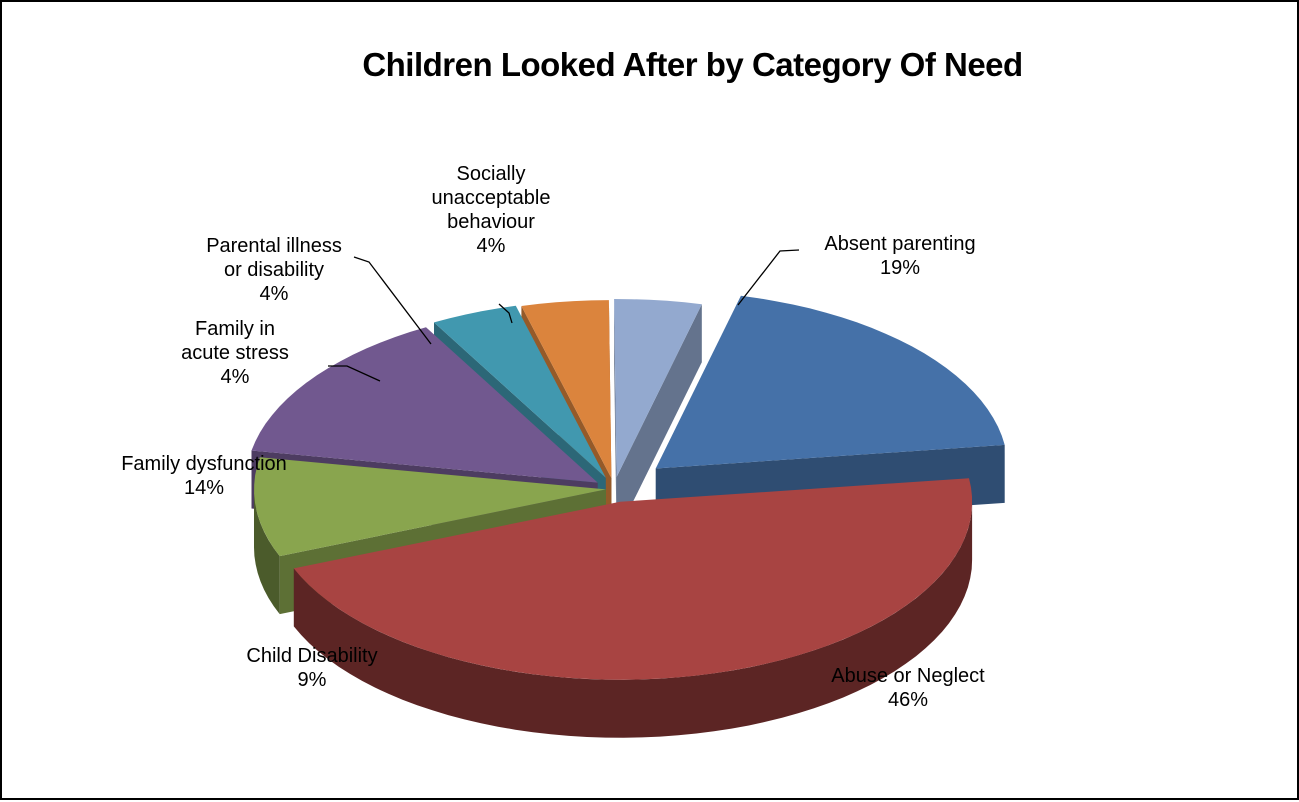 The image size is (1299, 802). Describe the element at coordinates (491, 222) in the screenshot. I see `data-label-category: behaviour` at that location.